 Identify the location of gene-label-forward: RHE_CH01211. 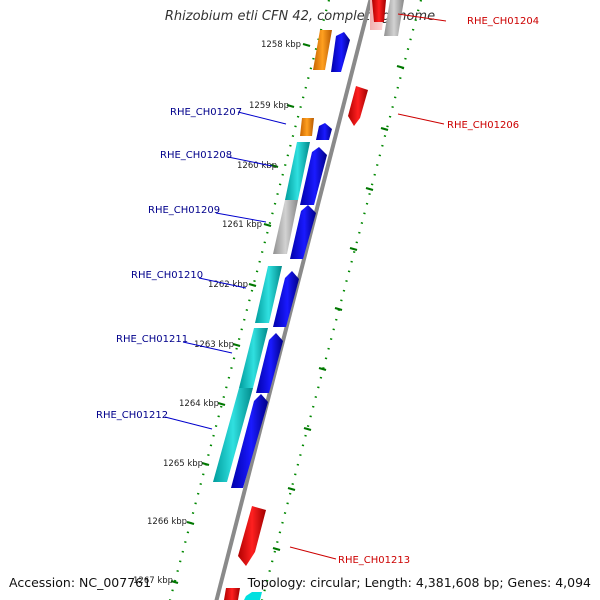
(152, 339).